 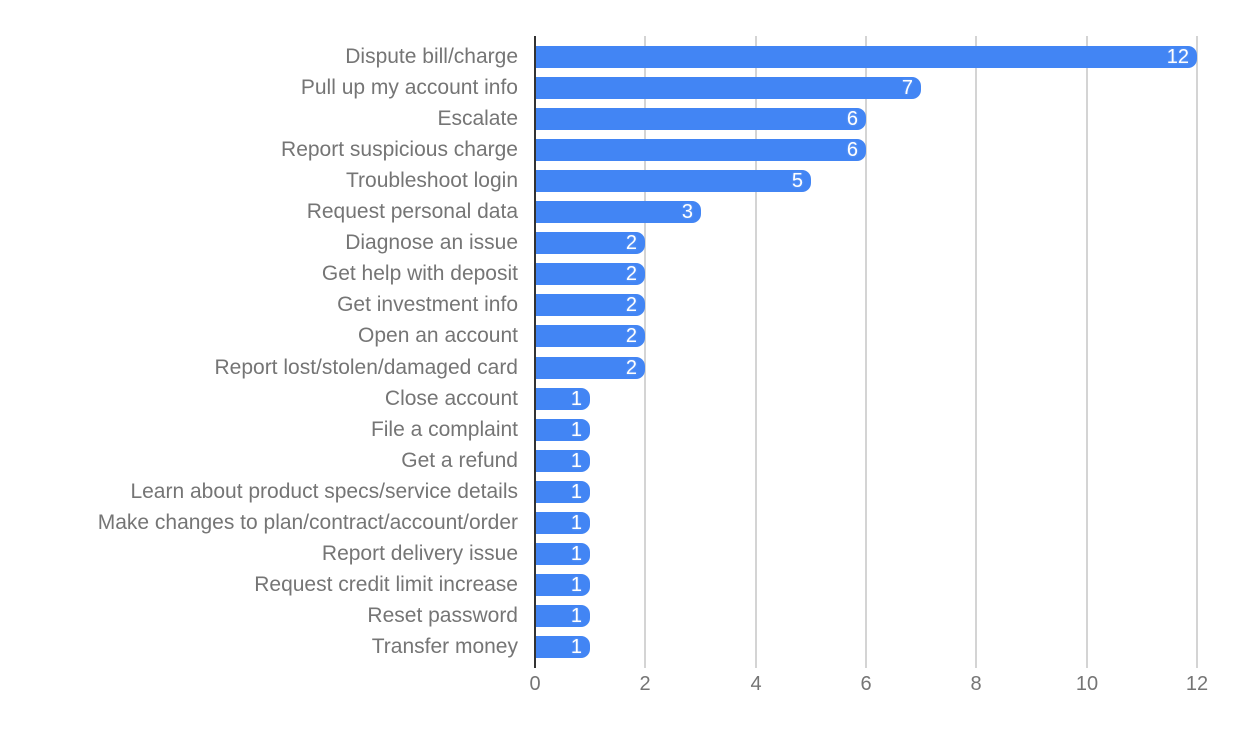 What do you see at coordinates (618, 212) in the screenshot?
I see `bar: 3` at bounding box center [618, 212].